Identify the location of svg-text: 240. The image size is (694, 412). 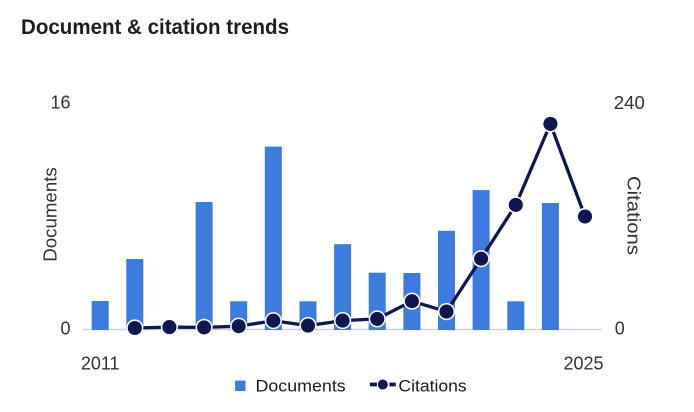
(629, 103).